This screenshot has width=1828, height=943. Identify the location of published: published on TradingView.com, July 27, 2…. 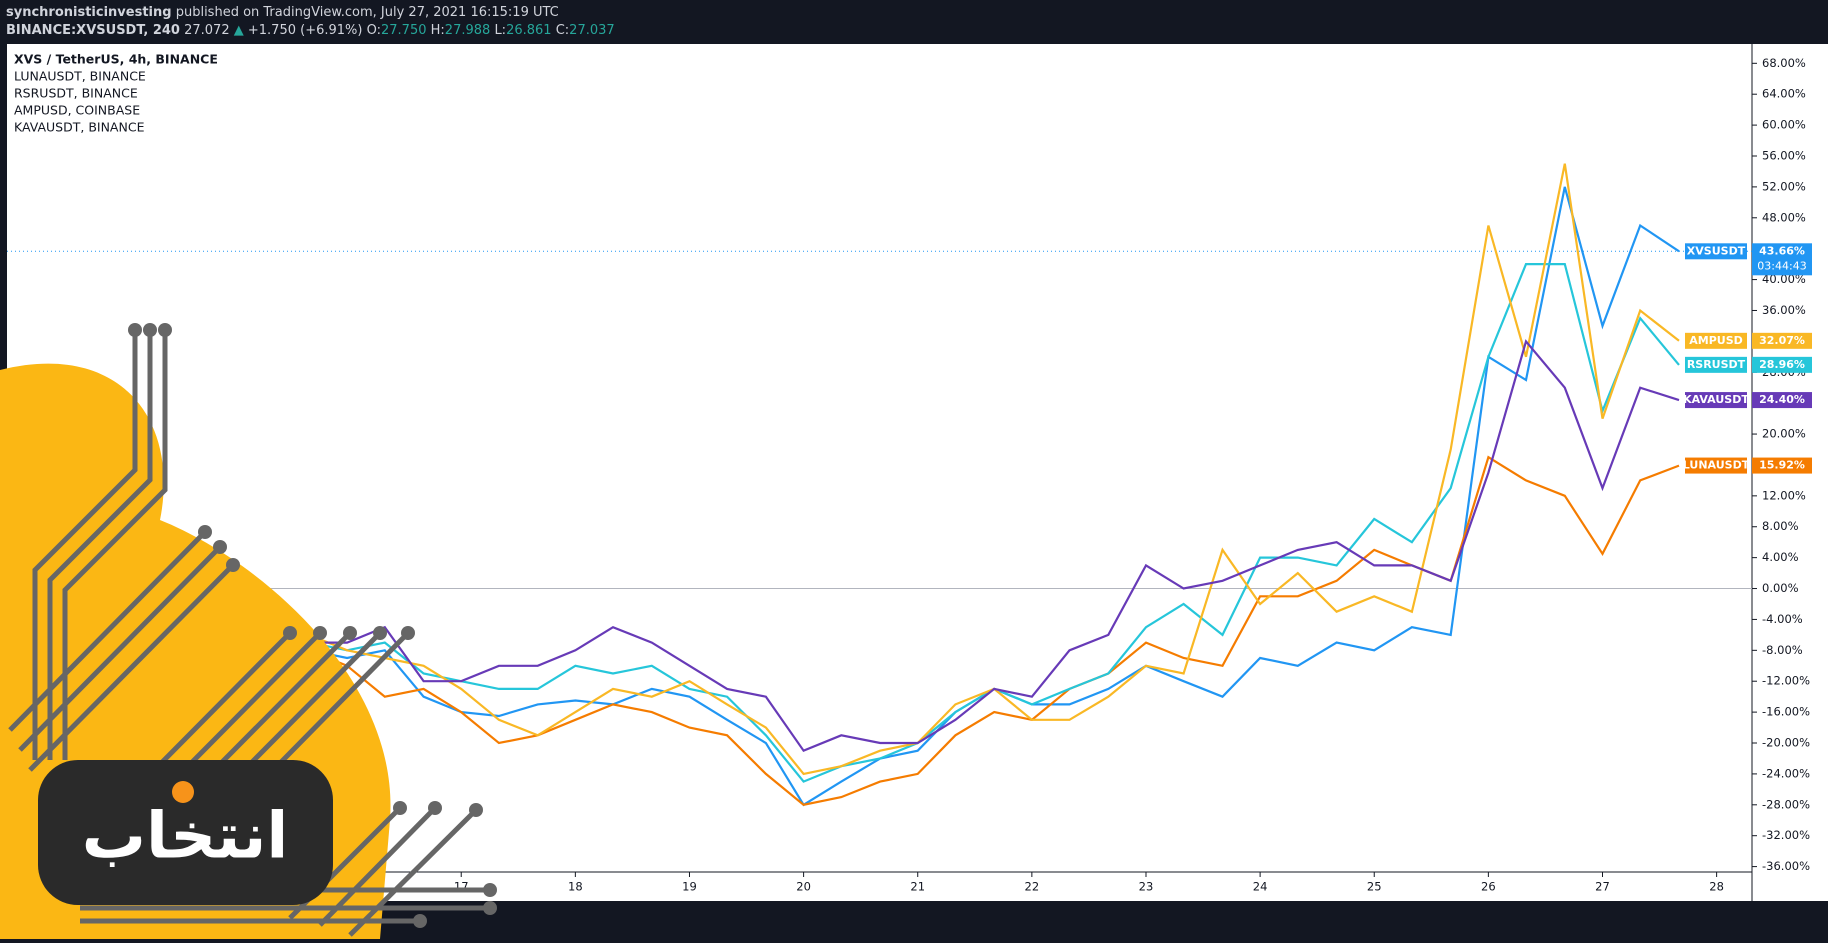
(367, 12).